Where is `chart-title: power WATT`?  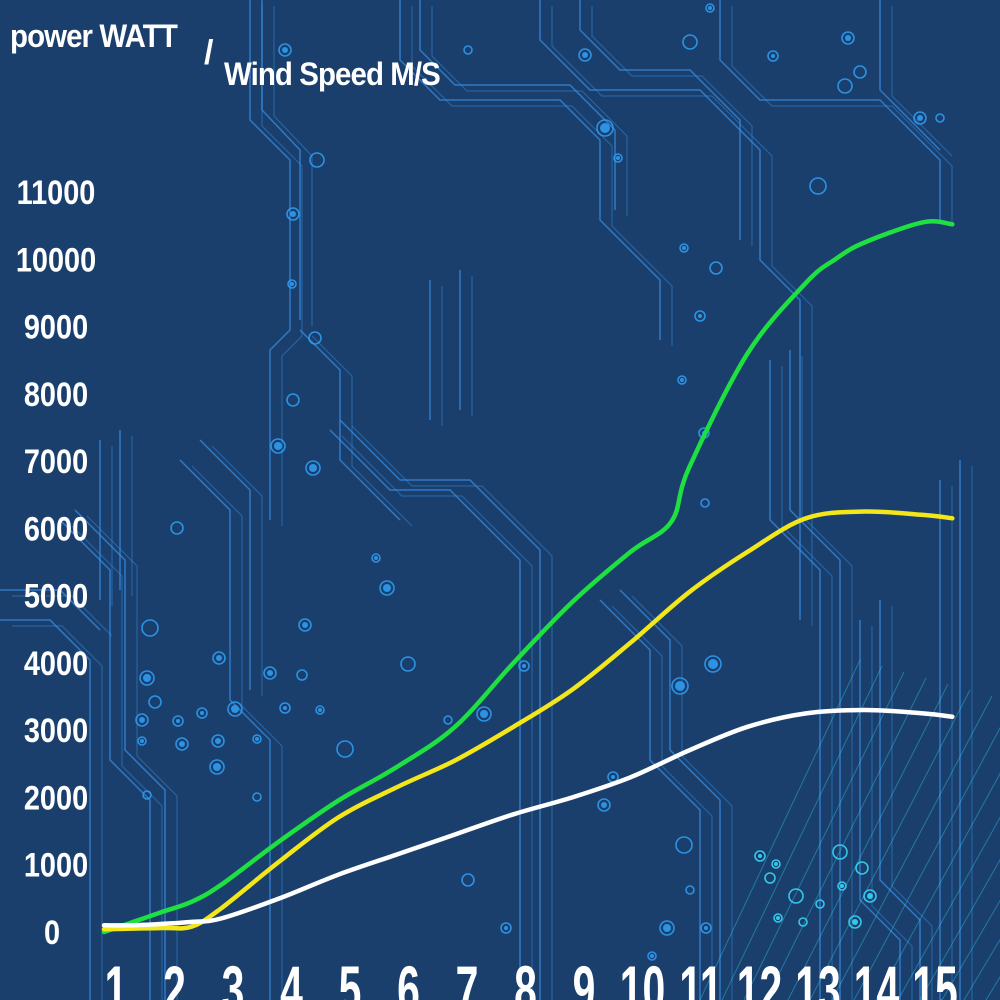
chart-title: power WATT is located at coordinates (94, 36).